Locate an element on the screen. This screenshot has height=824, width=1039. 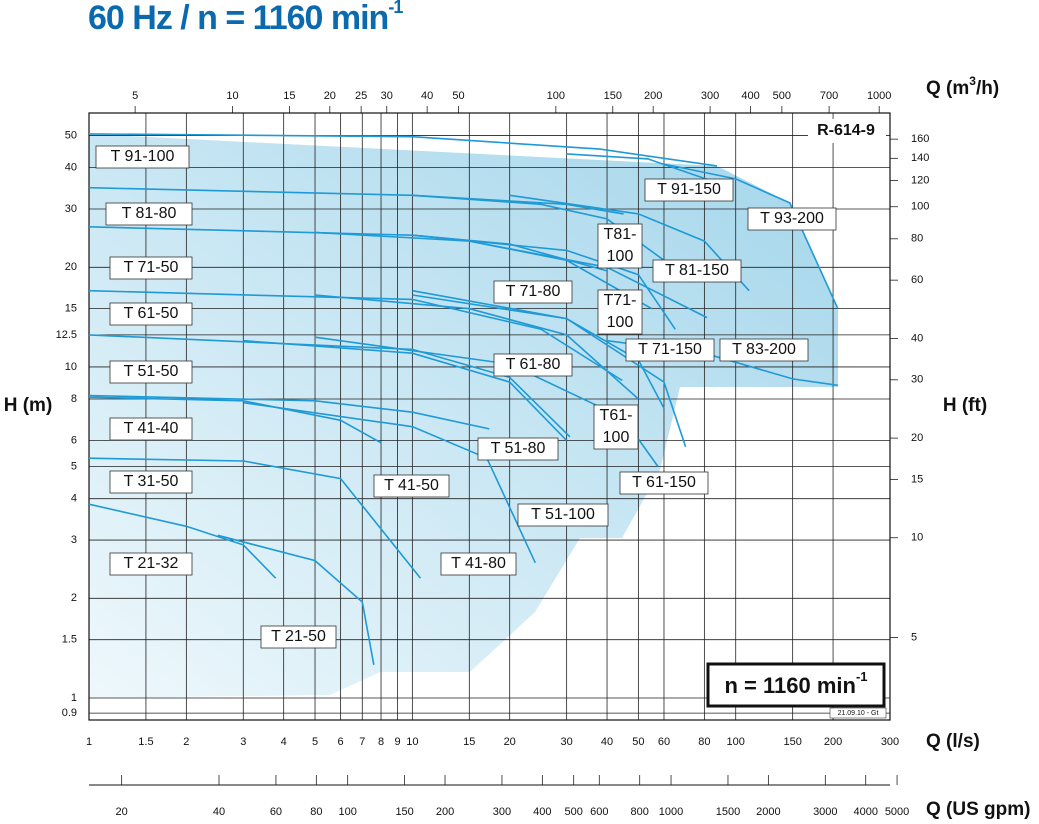
legend-label: T 91-100 is located at coordinates (143, 156).